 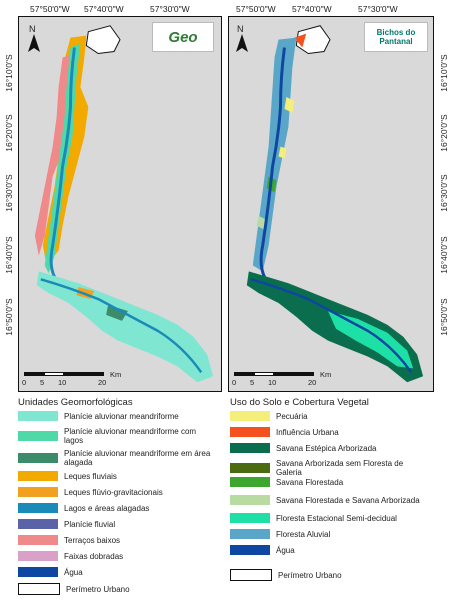 I want to click on right-legend-item: Floresta Estacional Semi-decidual, so click(x=313, y=518).